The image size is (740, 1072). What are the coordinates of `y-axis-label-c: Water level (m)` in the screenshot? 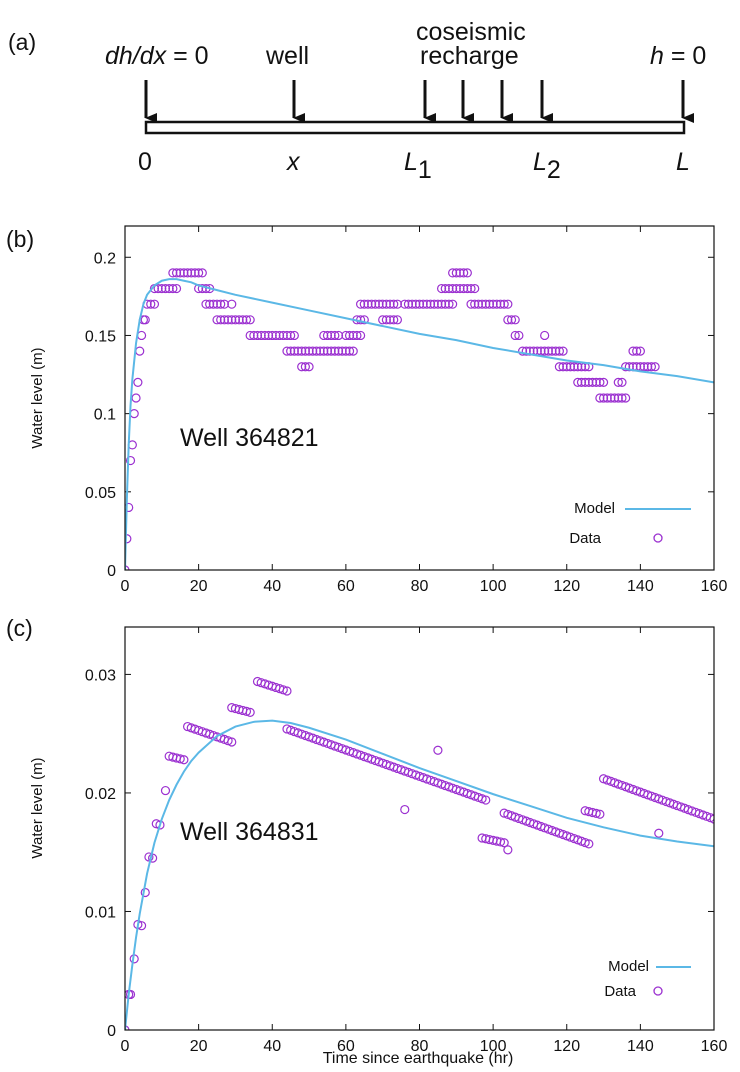 It's located at (37, 807).